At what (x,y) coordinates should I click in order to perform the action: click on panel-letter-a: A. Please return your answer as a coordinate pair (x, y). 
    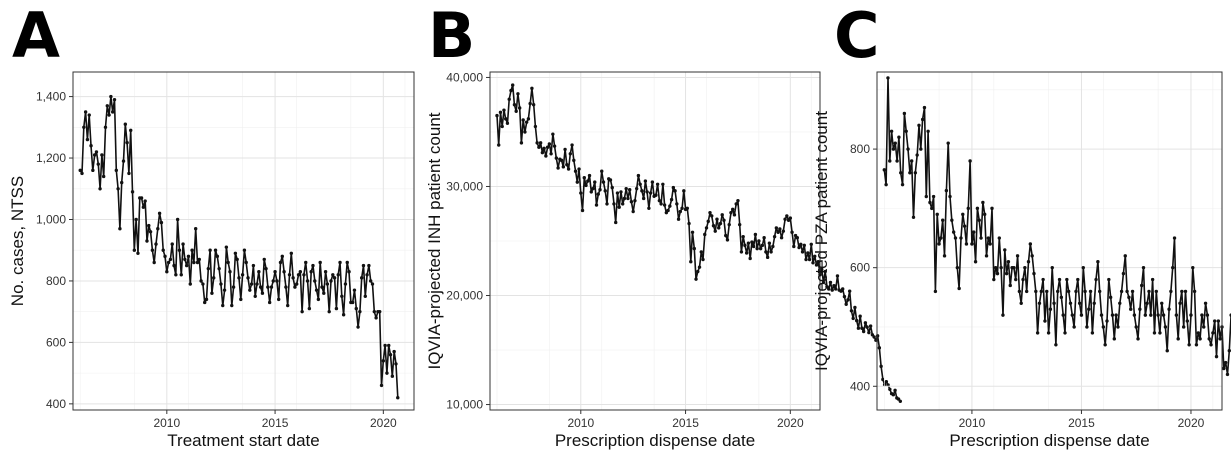
    Looking at the image, I should click on (36, 36).